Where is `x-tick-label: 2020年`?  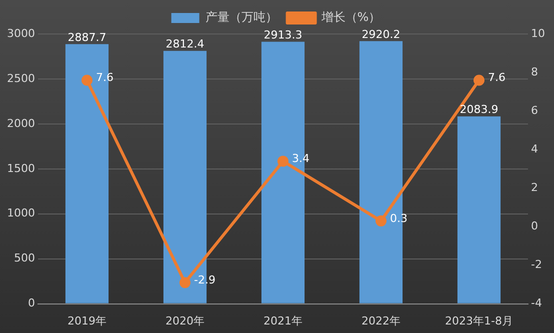
x-tick-label: 2020年 is located at coordinates (184, 321).